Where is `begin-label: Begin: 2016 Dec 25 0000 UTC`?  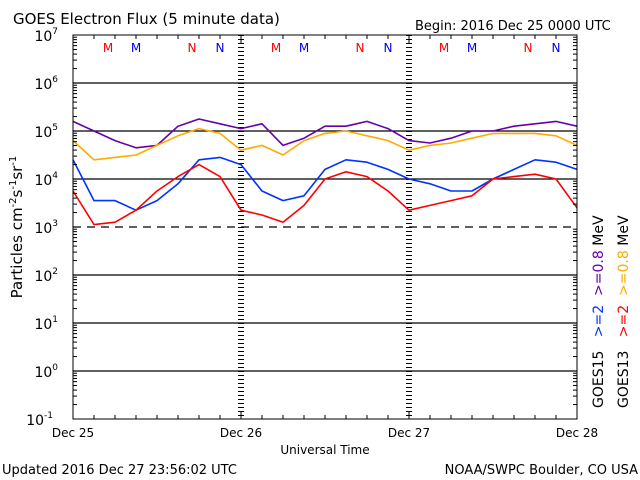 begin-label: Begin: 2016 Dec 25 0000 UTC is located at coordinates (513, 26).